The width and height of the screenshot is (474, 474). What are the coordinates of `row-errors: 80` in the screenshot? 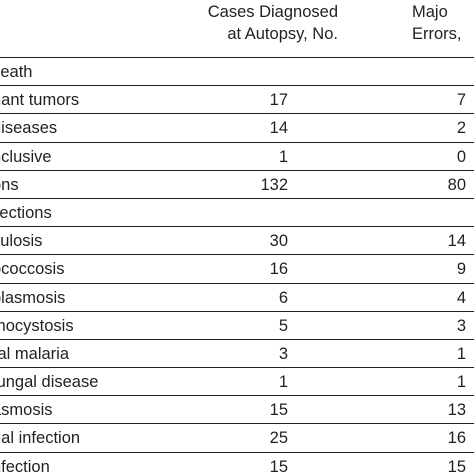 It's located at (456, 184).